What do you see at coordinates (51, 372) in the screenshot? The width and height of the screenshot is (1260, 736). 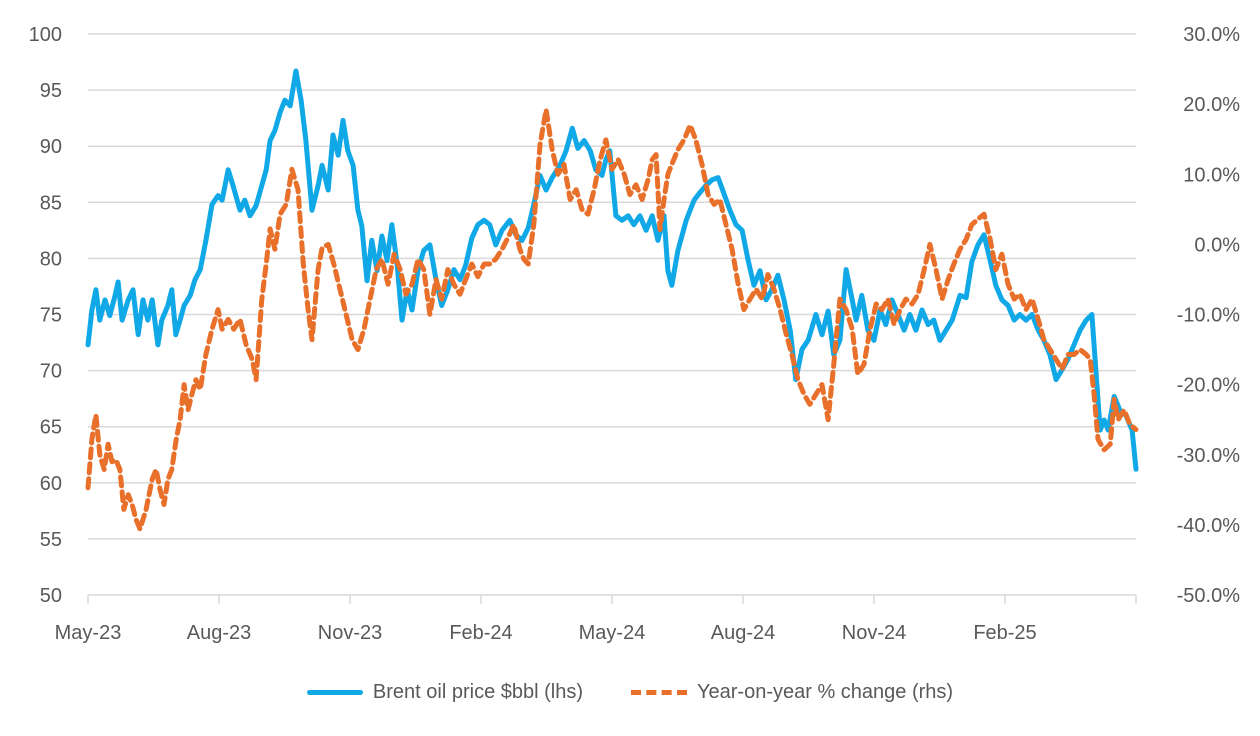 I see `y-tick-label-left: 70` at bounding box center [51, 372].